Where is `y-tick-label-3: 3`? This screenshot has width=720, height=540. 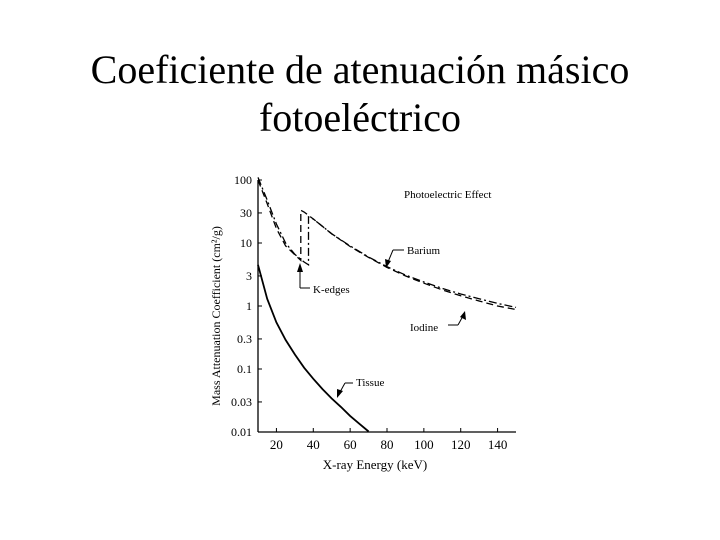 y-tick-label-3: 3 is located at coordinates (249, 276).